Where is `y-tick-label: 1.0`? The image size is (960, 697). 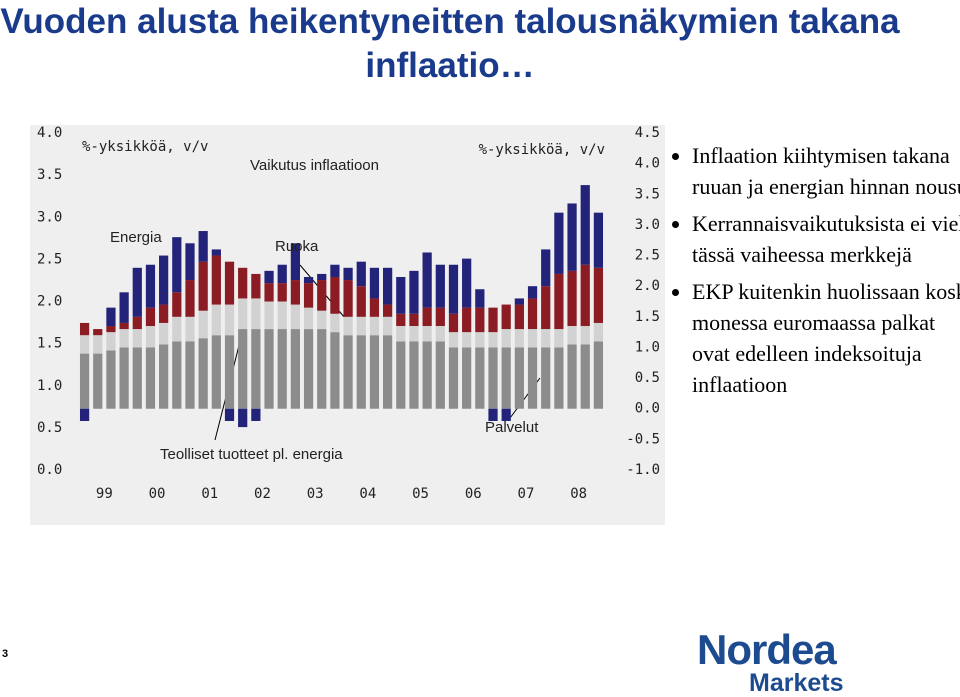 y-tick-label: 1.0 is located at coordinates (647, 347).